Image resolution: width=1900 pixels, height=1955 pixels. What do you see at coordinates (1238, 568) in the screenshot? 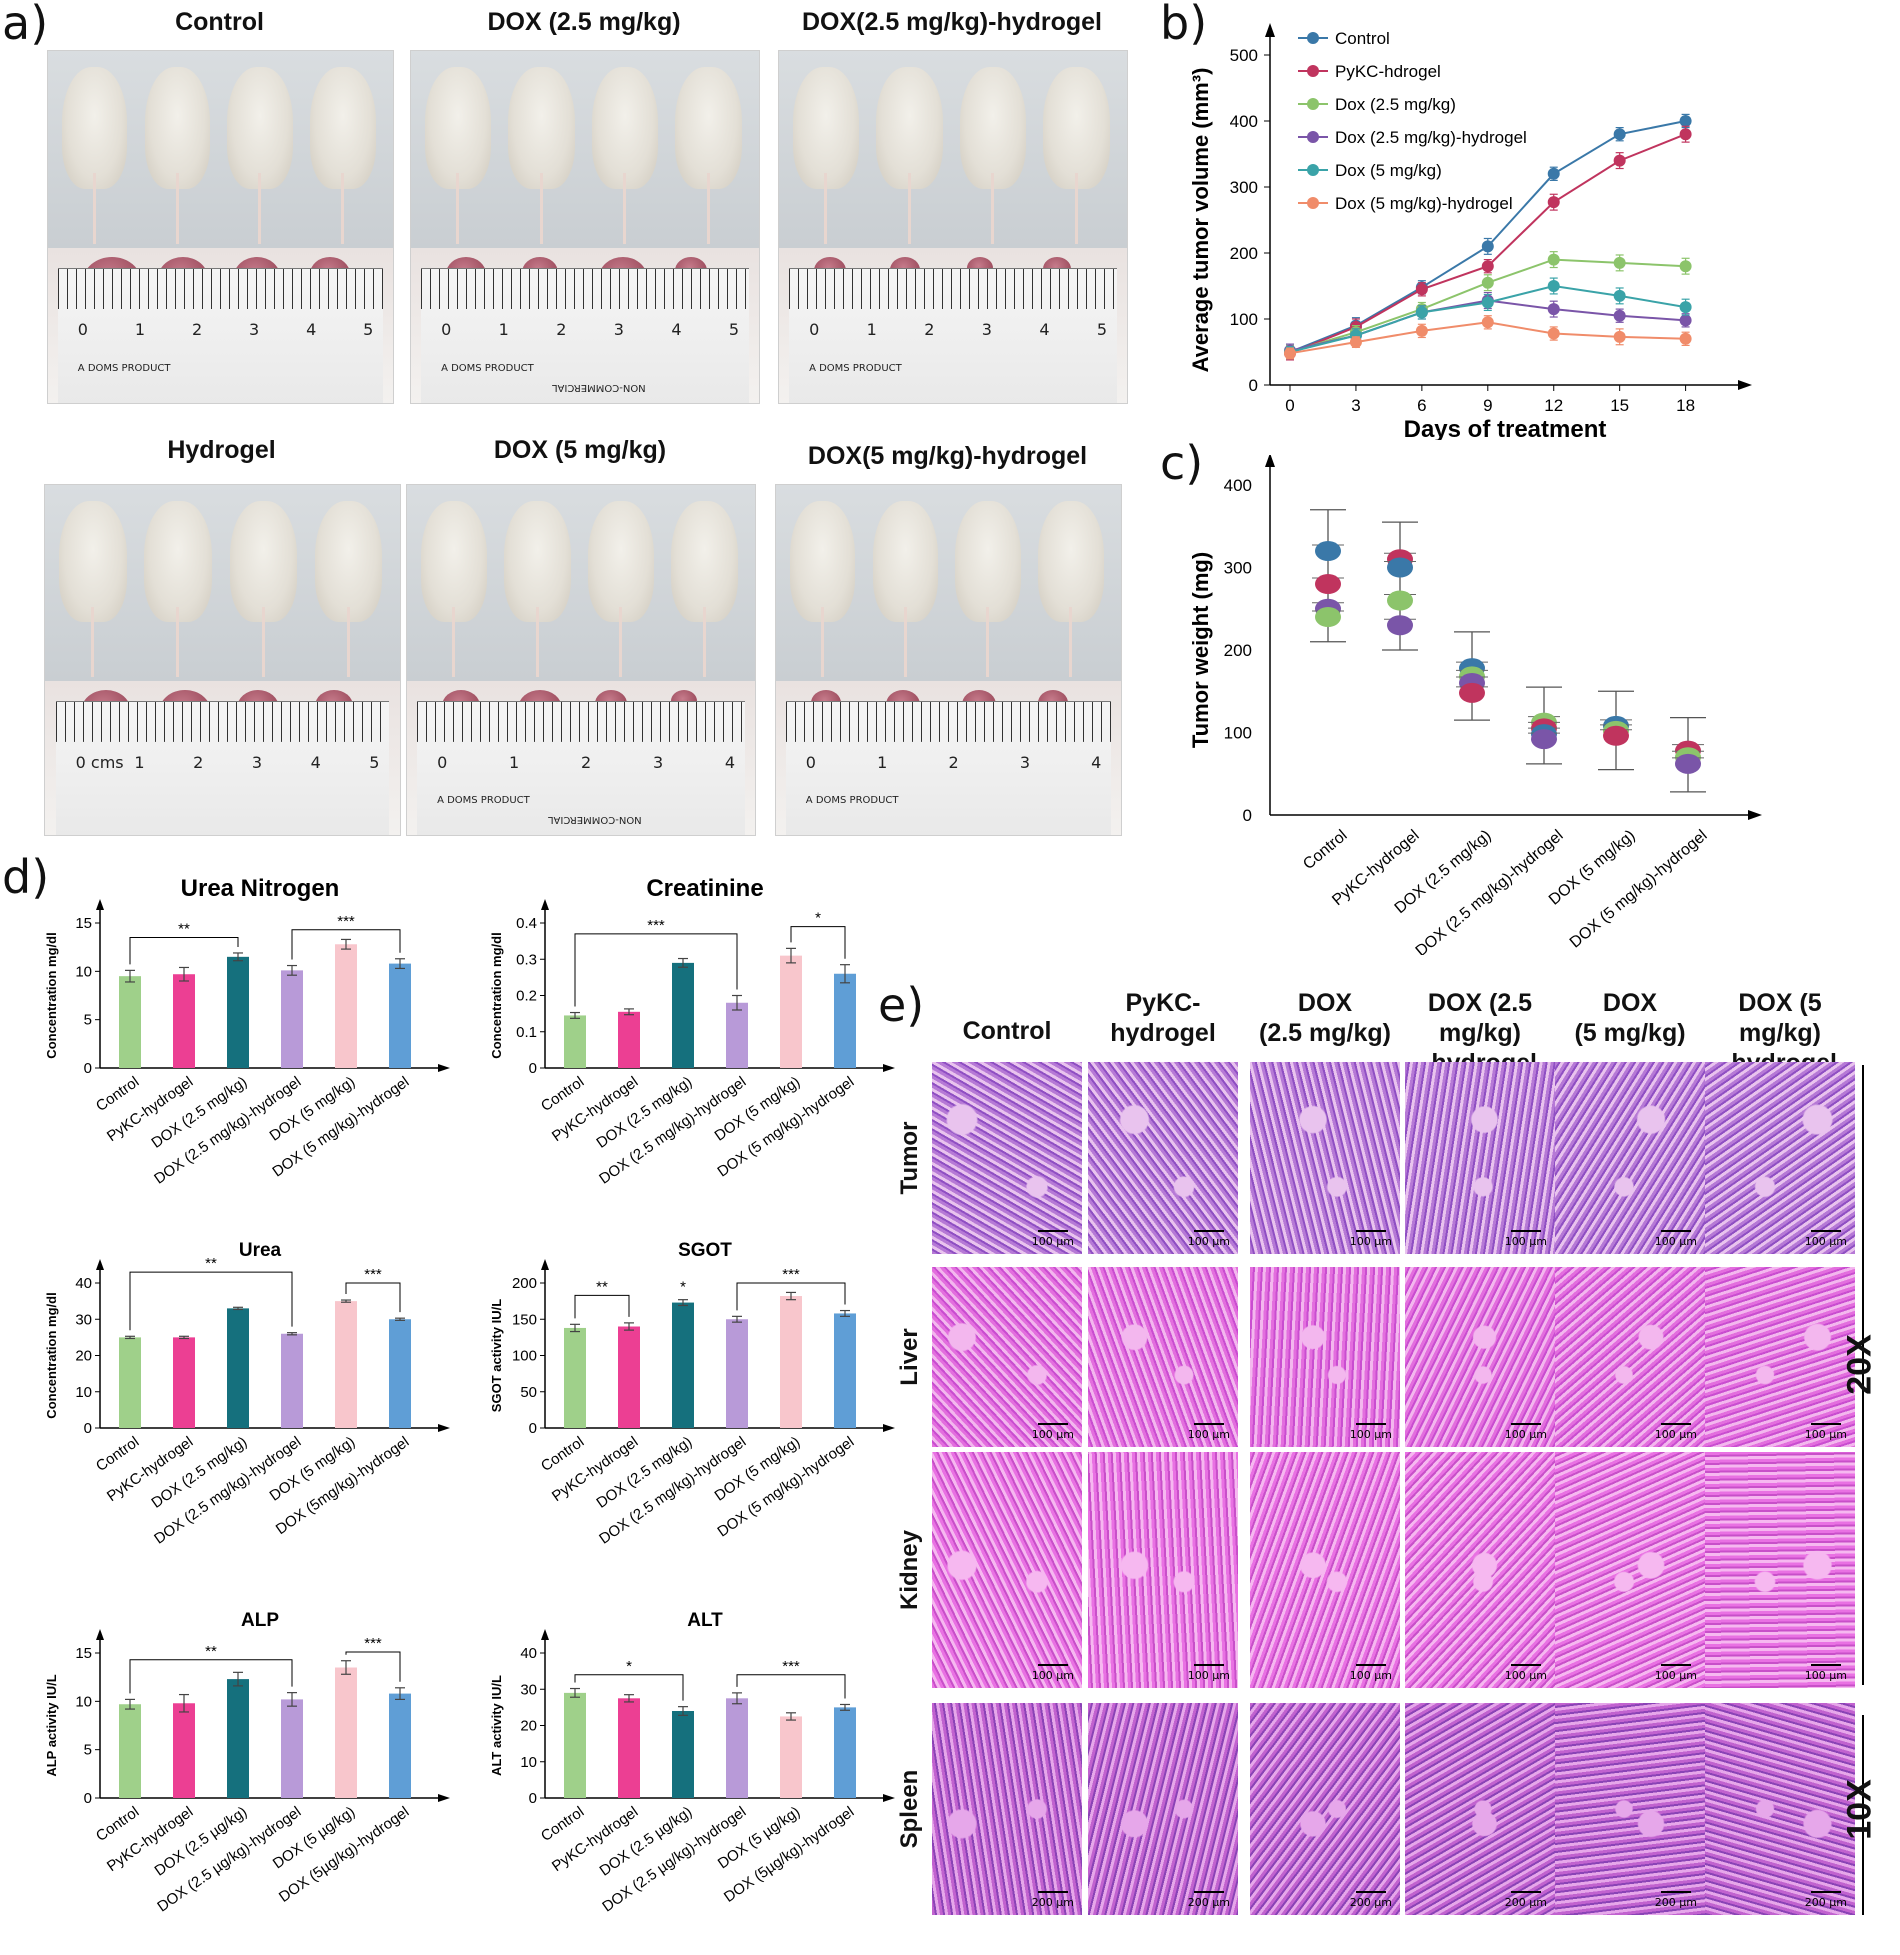
I see `y-tick-label: 300` at bounding box center [1238, 568].